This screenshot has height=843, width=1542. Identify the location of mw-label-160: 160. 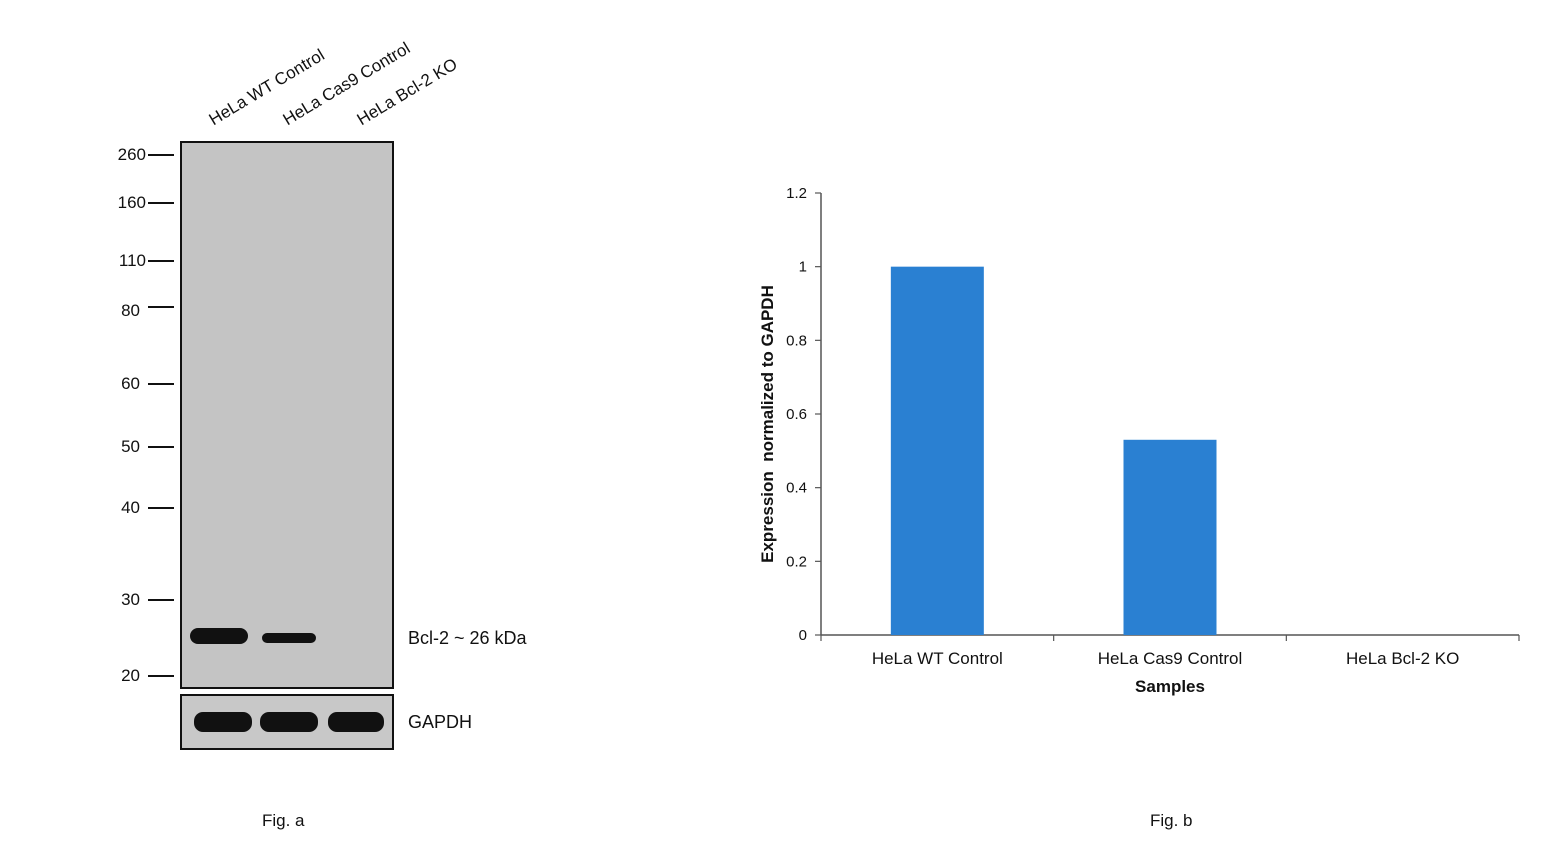
(131, 202).